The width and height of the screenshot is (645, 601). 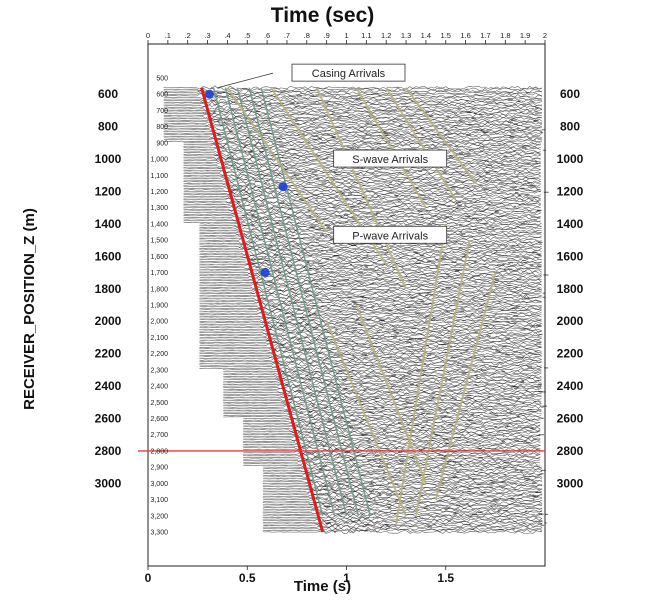 I want to click on inner-depth-label: 3,000, so click(x=159, y=484).